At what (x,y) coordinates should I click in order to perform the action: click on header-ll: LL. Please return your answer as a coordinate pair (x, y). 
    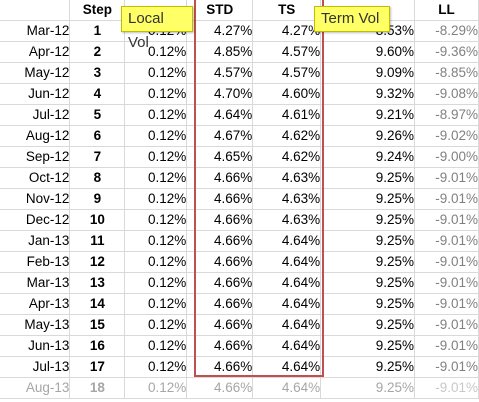
    Looking at the image, I should click on (446, 10).